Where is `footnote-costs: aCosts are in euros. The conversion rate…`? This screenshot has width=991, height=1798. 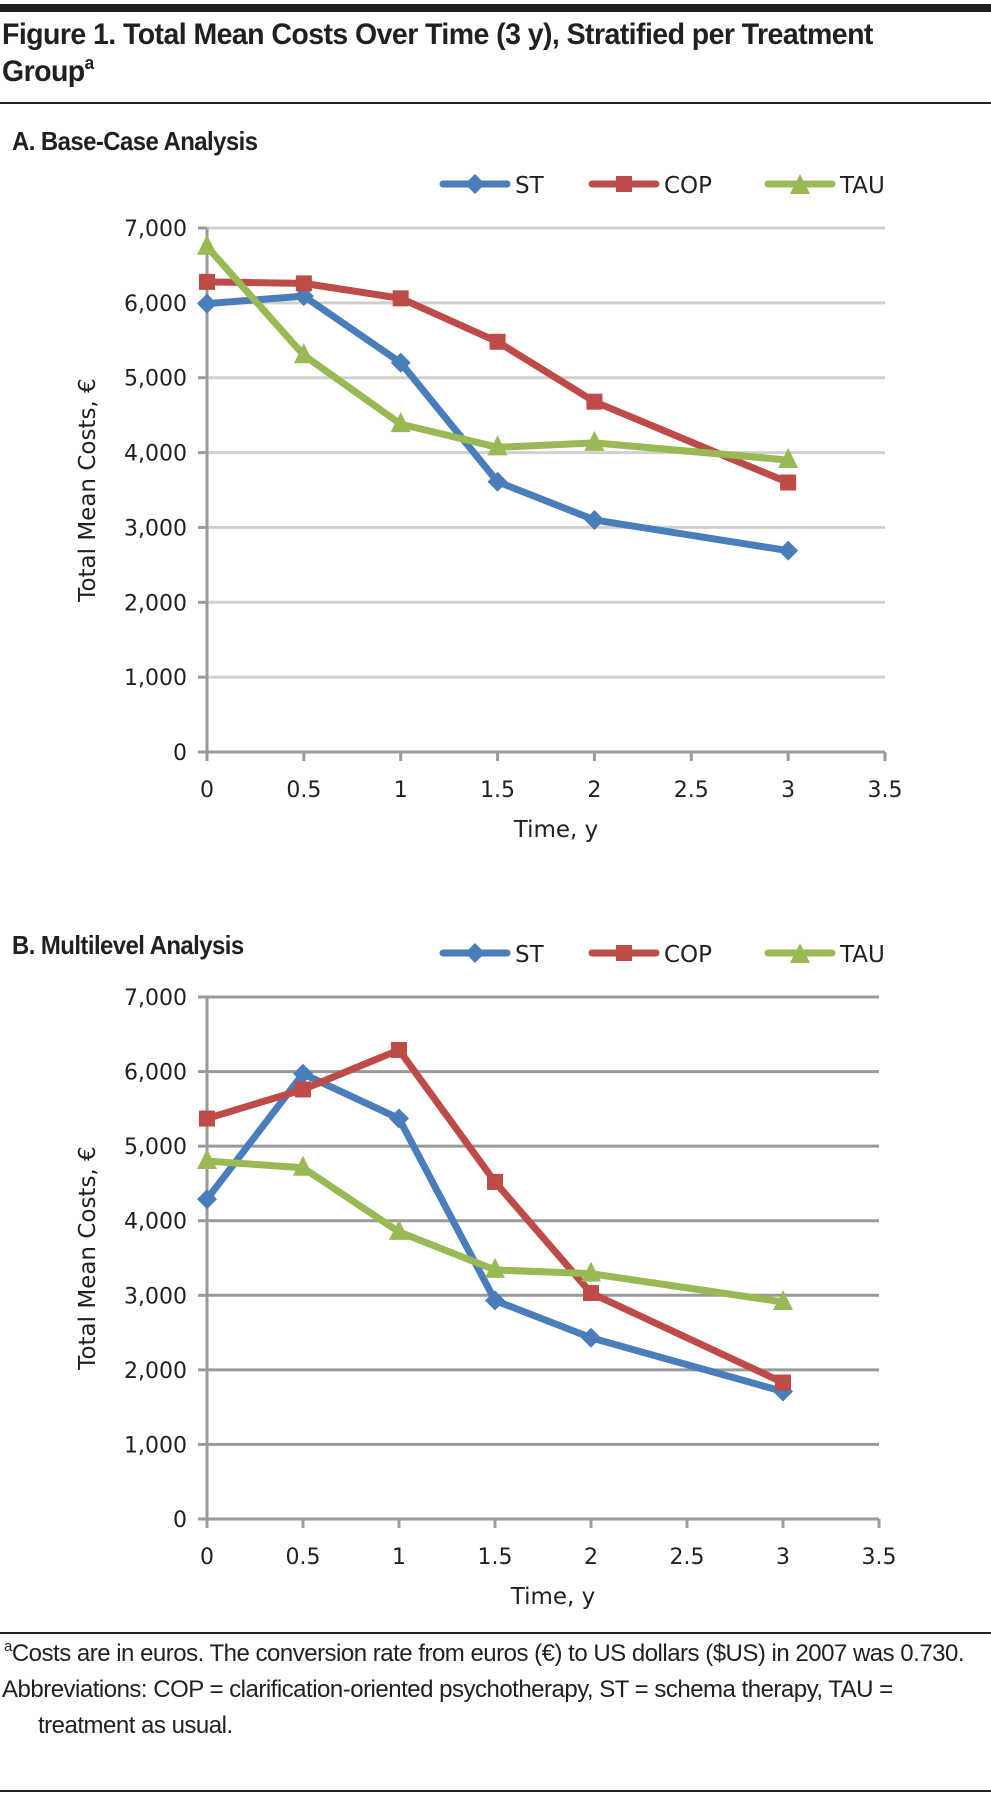
footnote-costs: aCosts are in euros. The conversion rate… is located at coordinates (494, 1654).